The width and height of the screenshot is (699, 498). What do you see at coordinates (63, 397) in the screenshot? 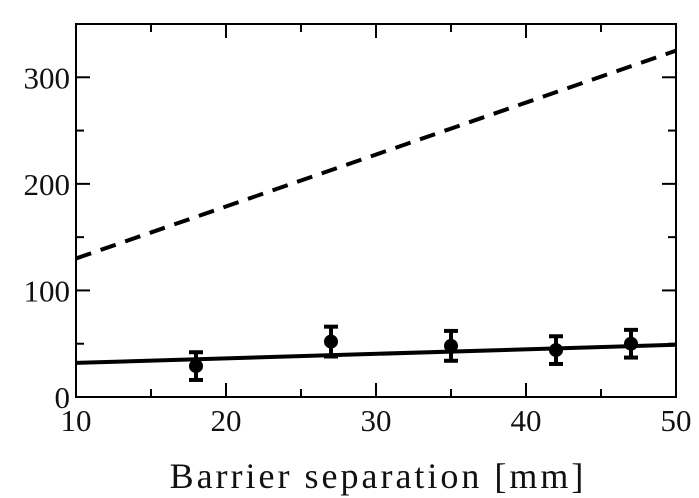
I see `y-tick-label: 0` at bounding box center [63, 397].